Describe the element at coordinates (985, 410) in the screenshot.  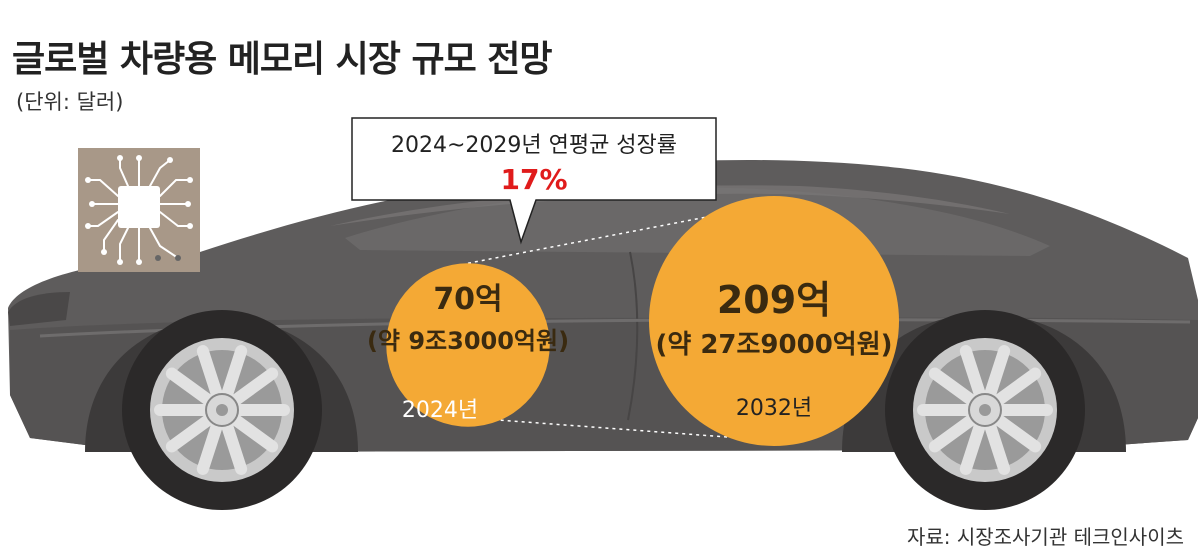
I see `front-wheel` at that location.